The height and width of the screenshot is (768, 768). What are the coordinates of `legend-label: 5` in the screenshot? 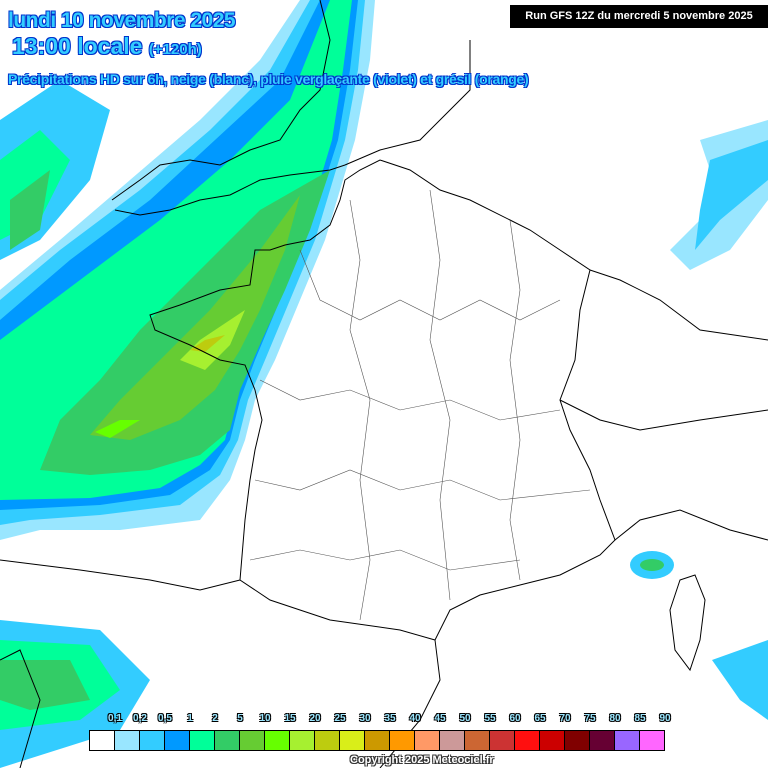 It's located at (240, 718).